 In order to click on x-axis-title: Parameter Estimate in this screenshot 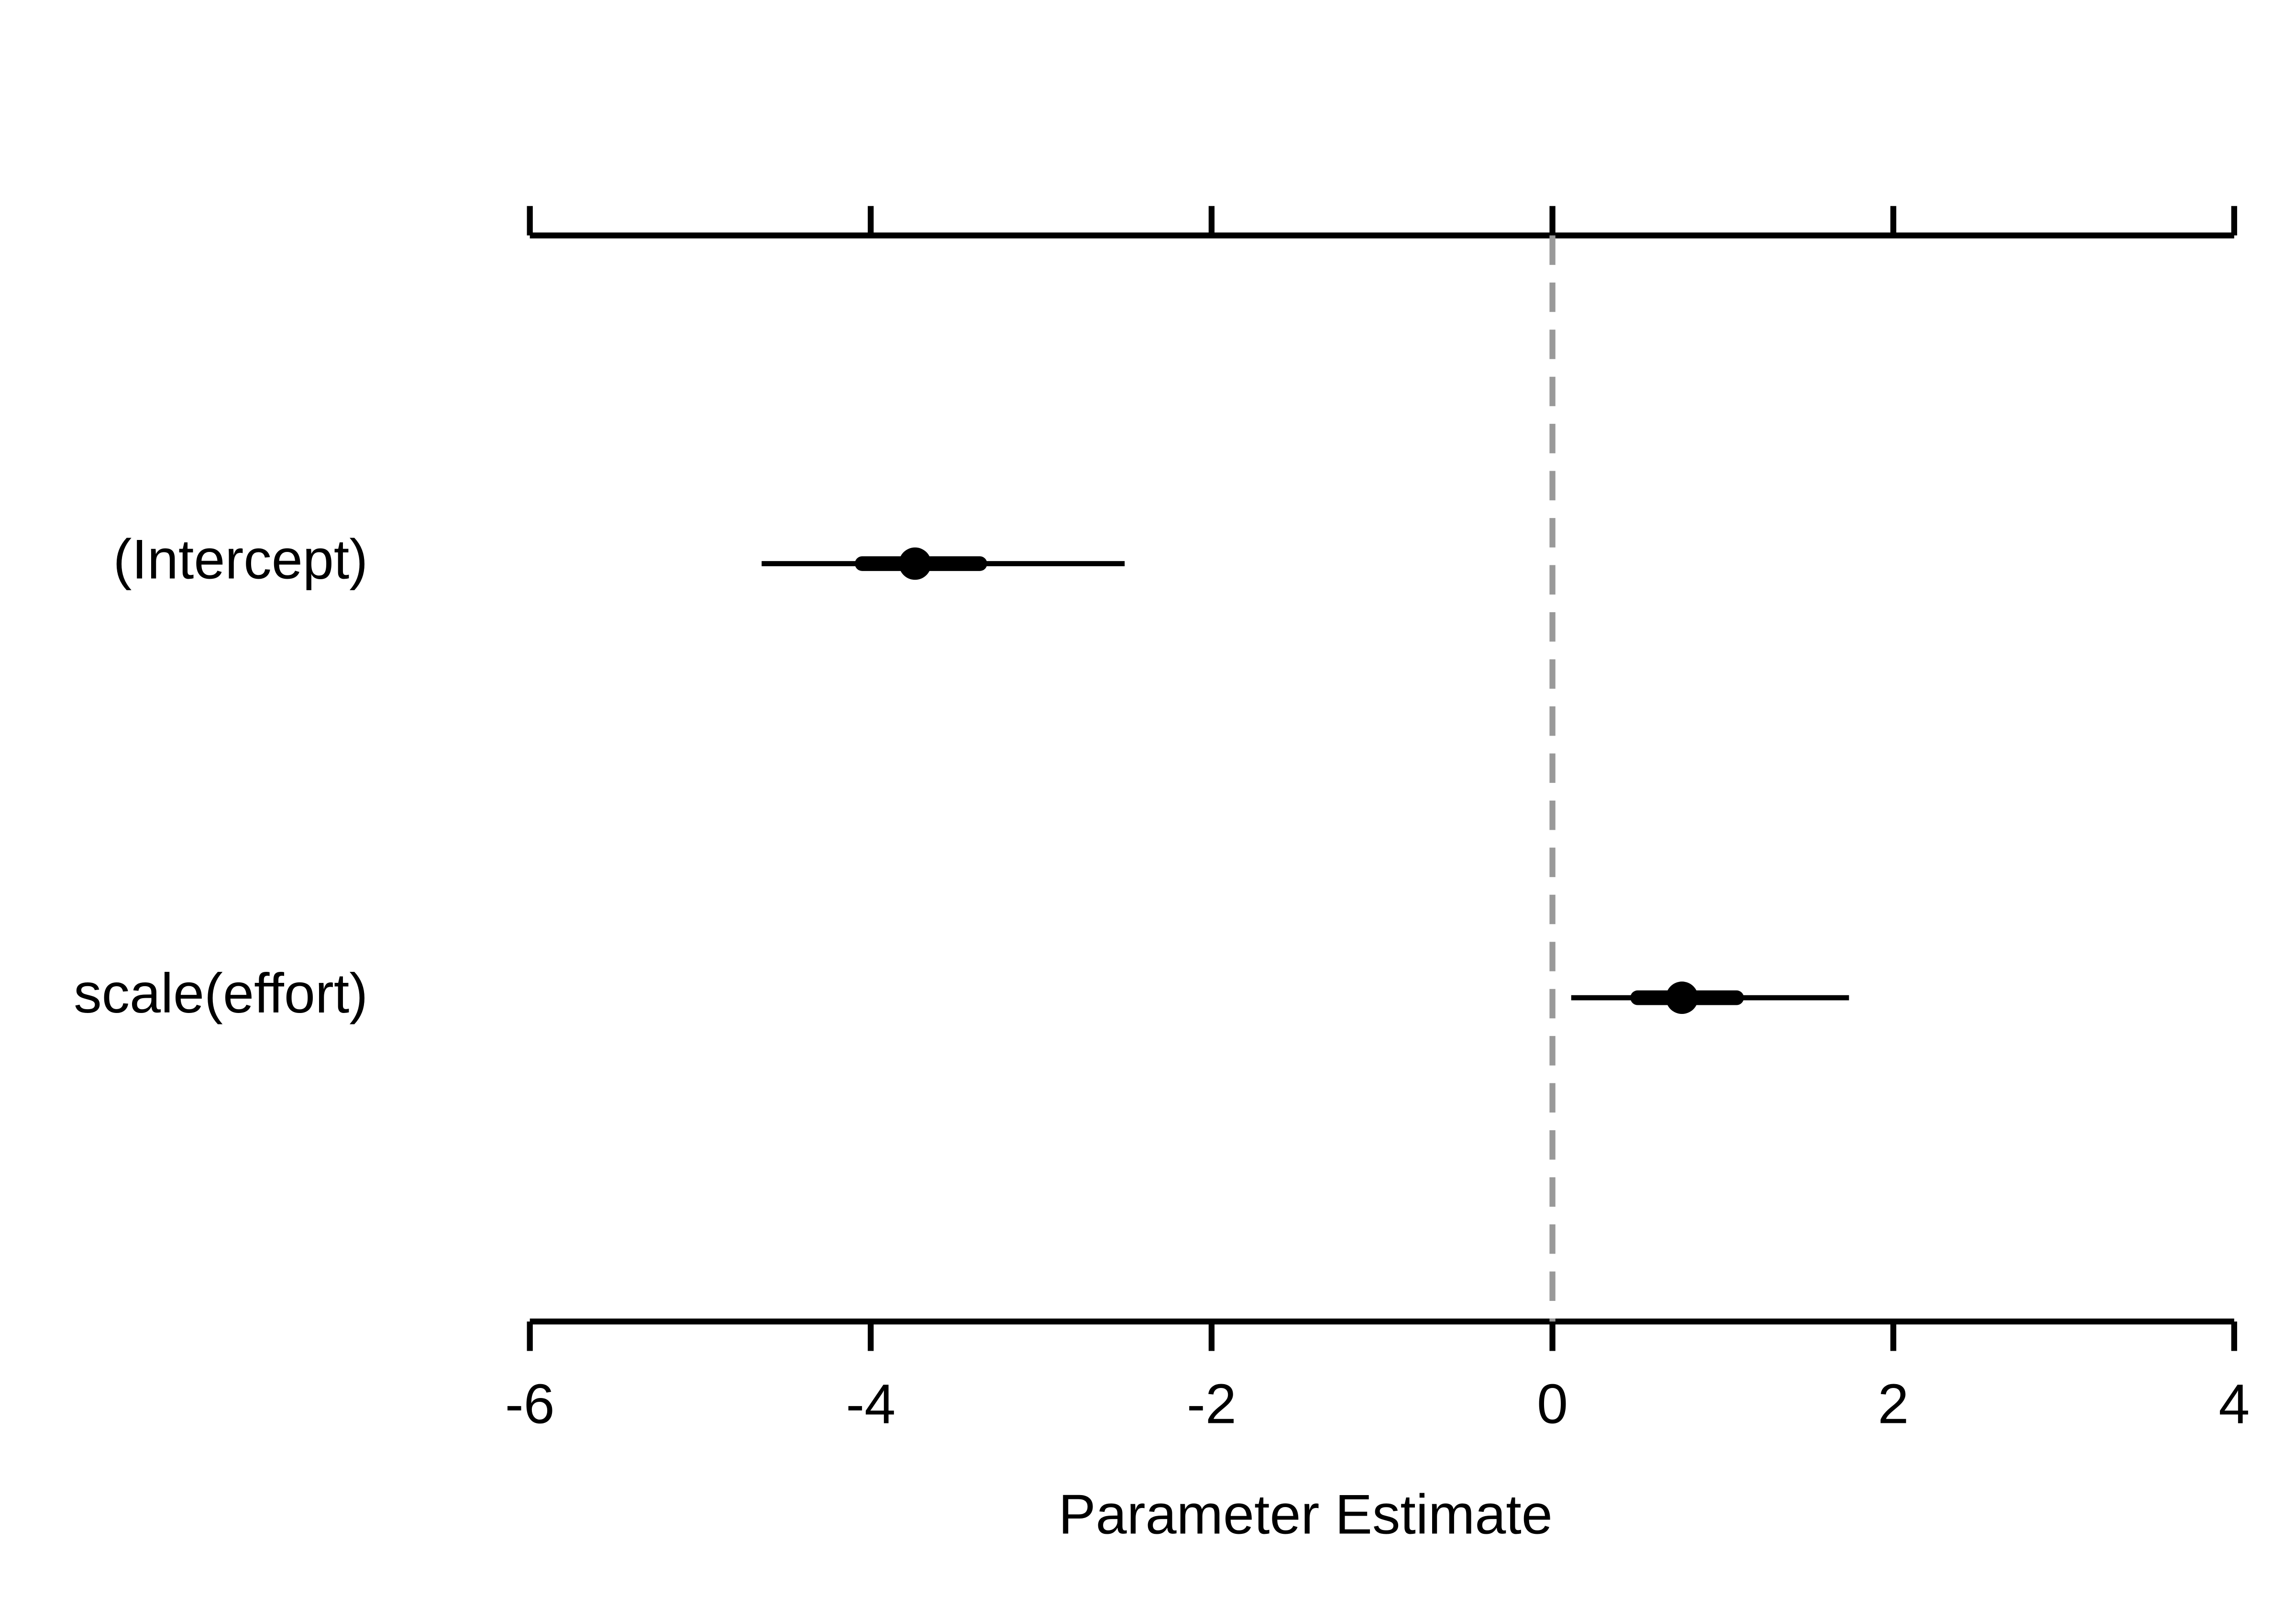, I will do `click(1306, 1514)`.